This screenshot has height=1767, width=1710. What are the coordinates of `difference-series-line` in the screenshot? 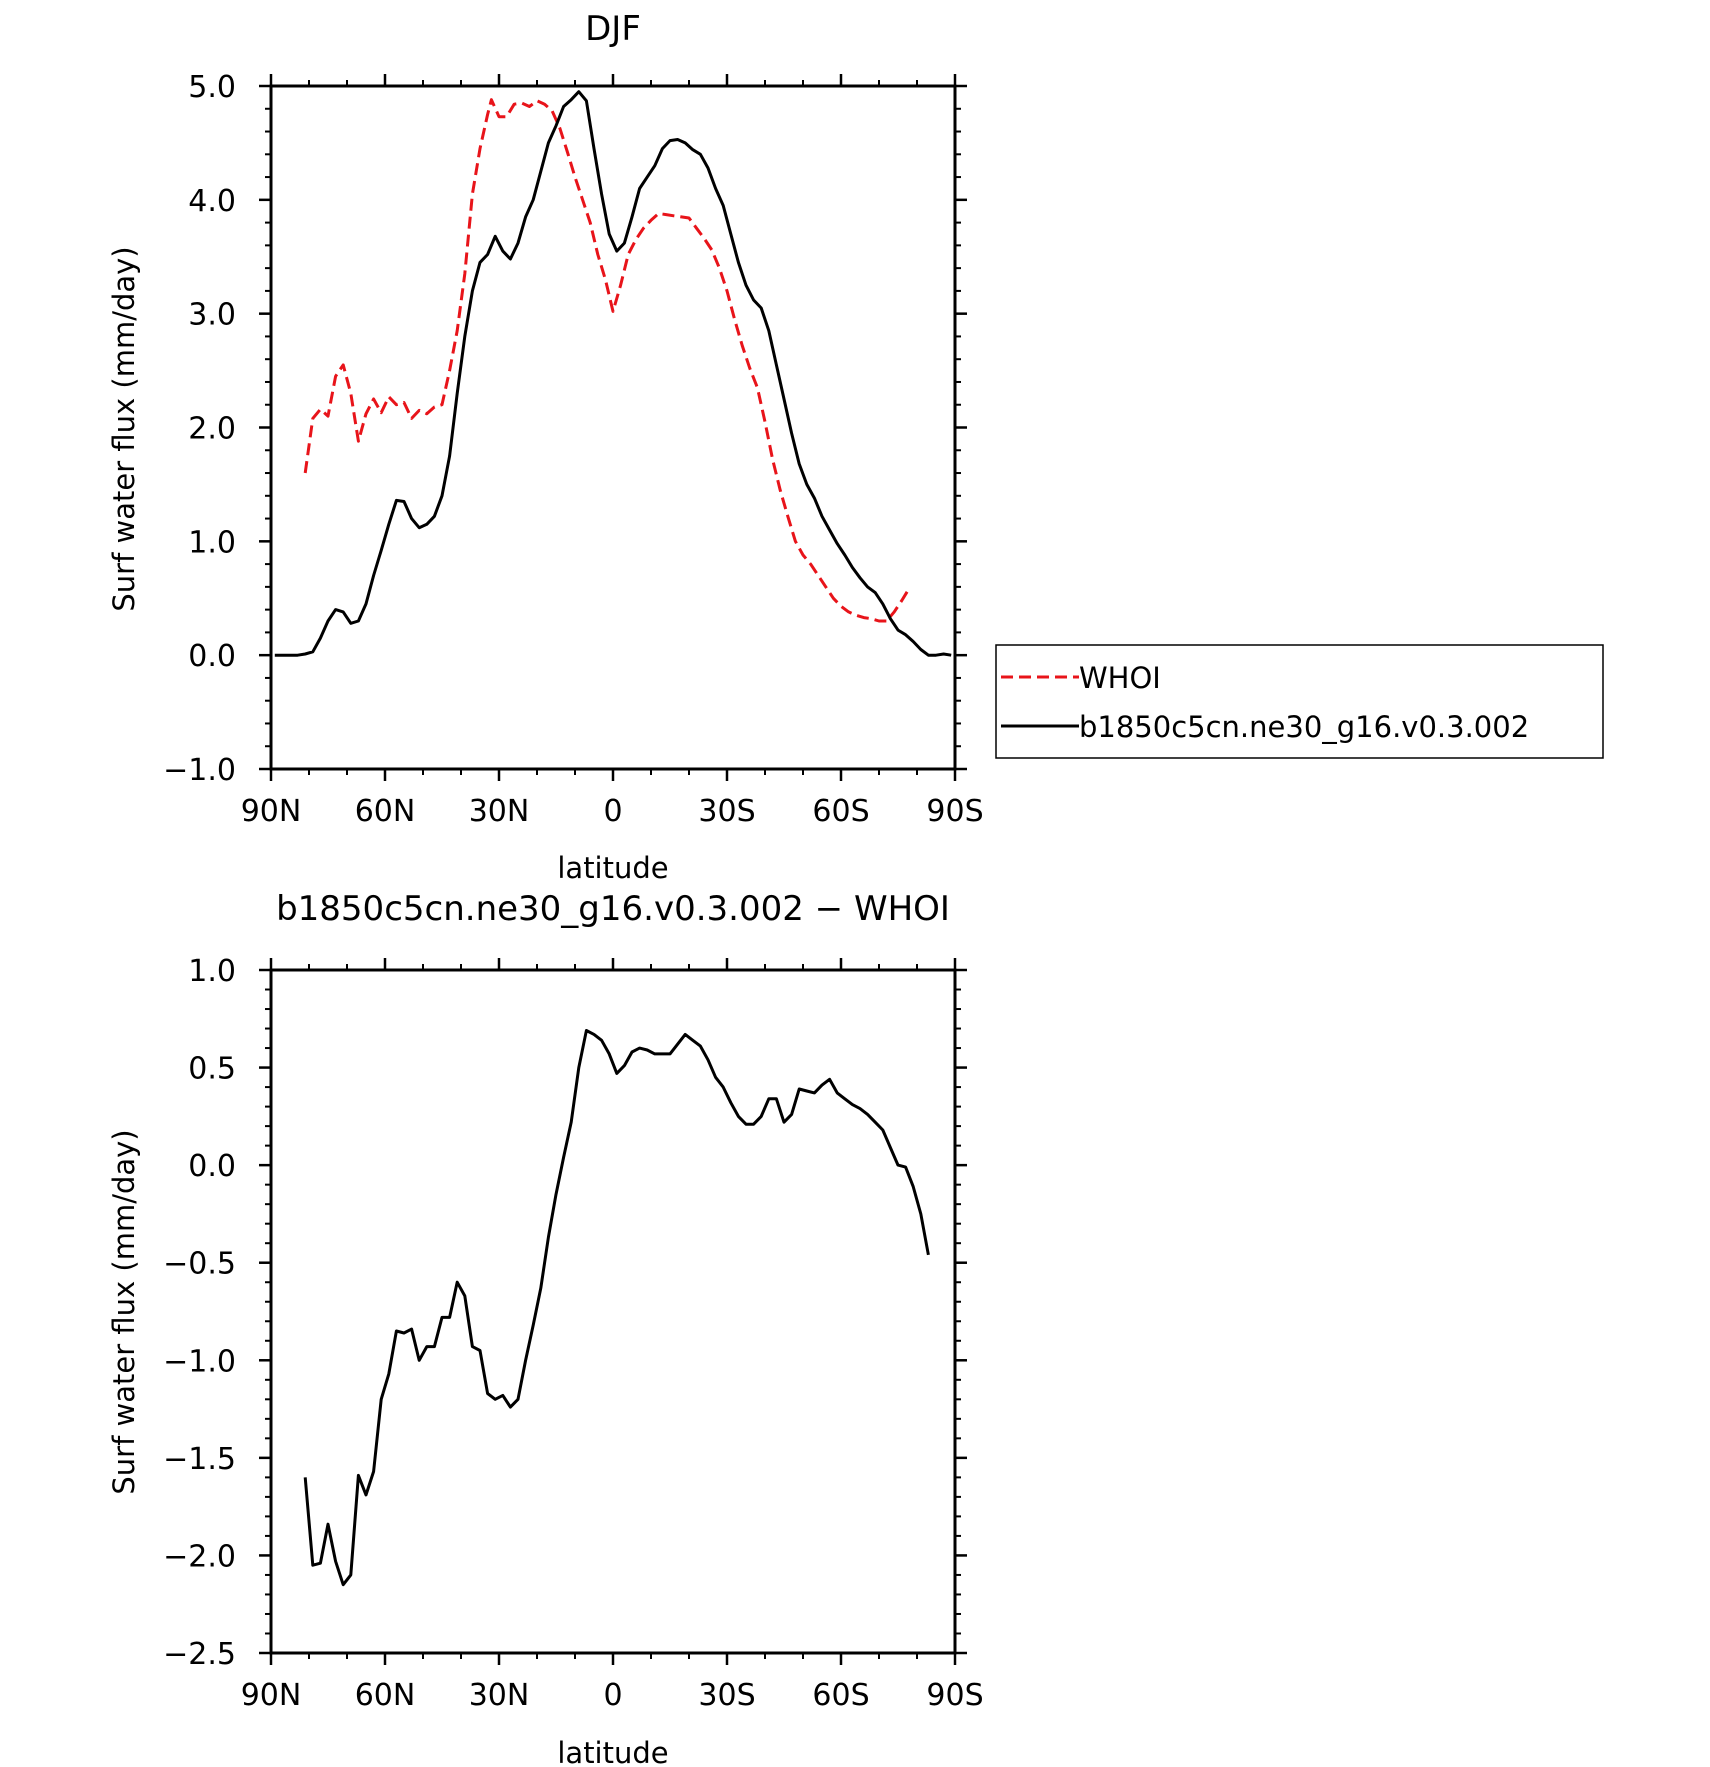 It's located at (616, 1308).